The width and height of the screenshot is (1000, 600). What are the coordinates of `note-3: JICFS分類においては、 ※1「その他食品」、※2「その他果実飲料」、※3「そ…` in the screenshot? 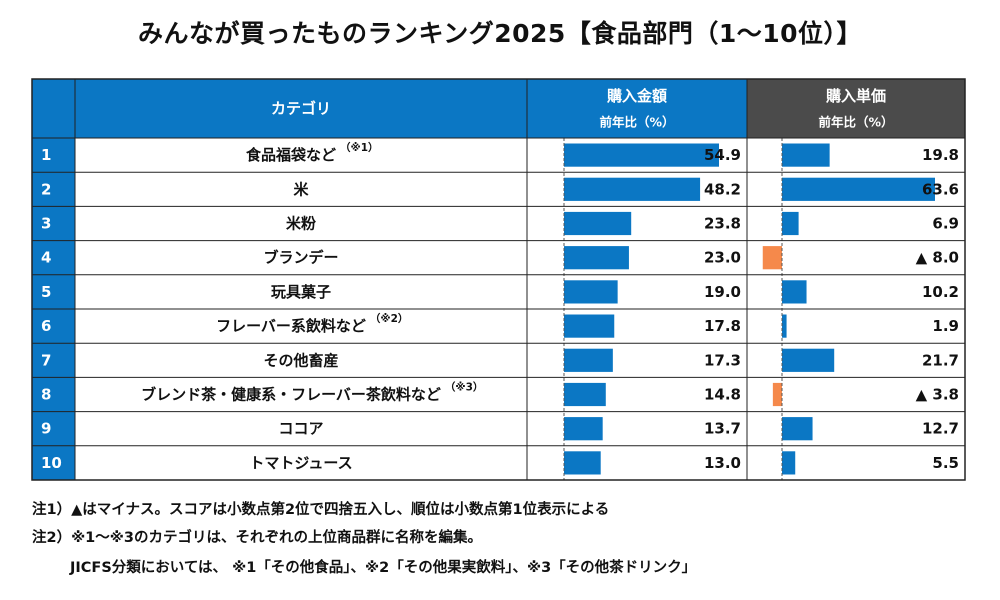 It's located at (383, 568).